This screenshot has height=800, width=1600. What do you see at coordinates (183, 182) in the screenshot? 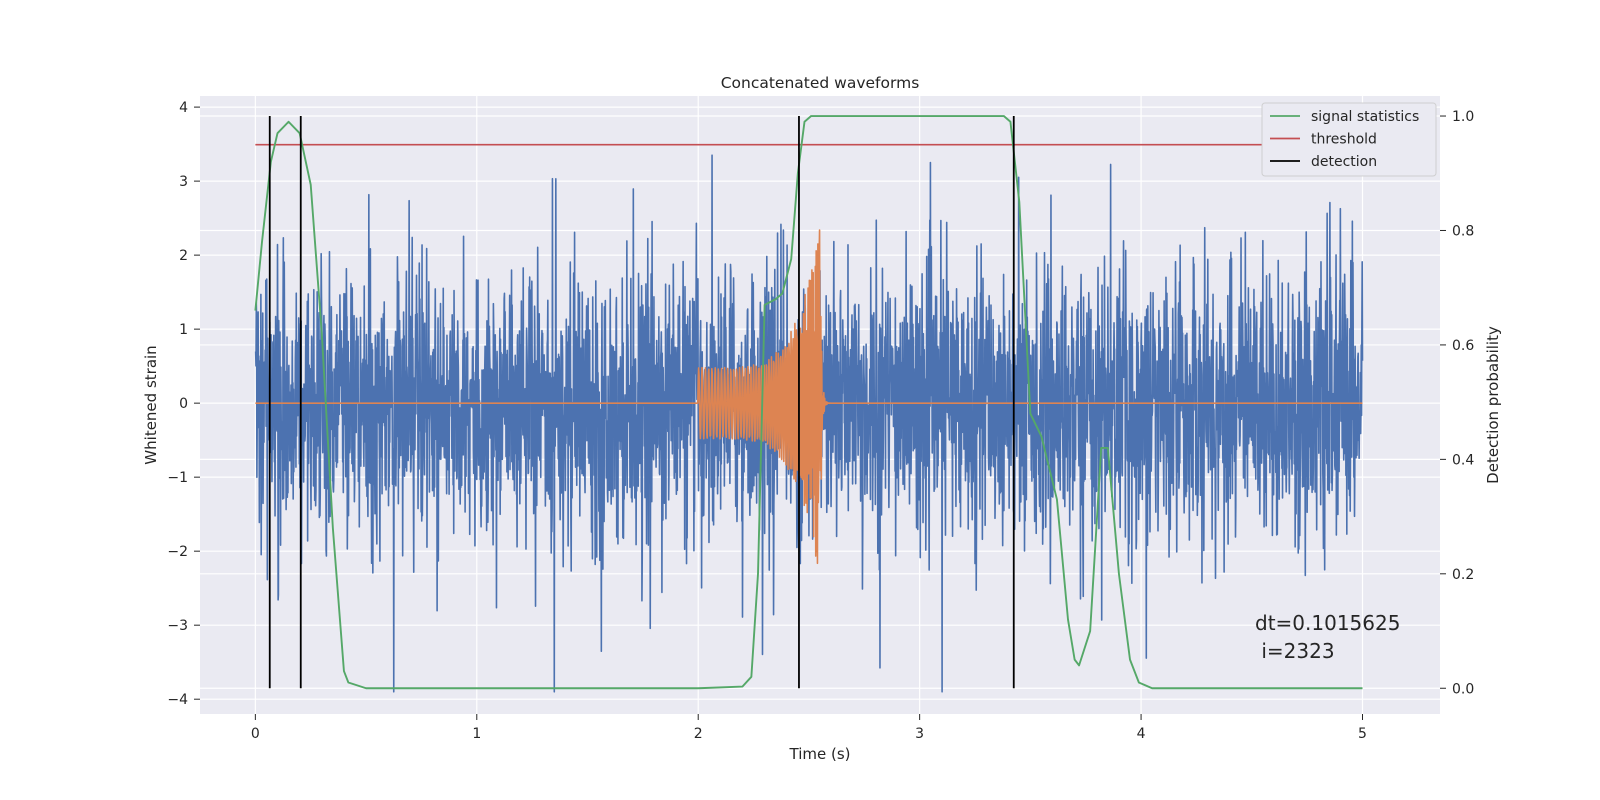
I see `y-tick-label-7: 3` at bounding box center [183, 182].